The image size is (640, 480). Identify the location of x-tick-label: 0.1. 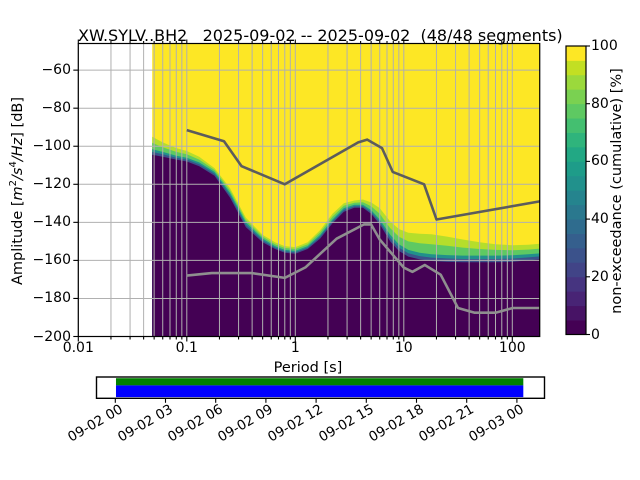
(186, 347).